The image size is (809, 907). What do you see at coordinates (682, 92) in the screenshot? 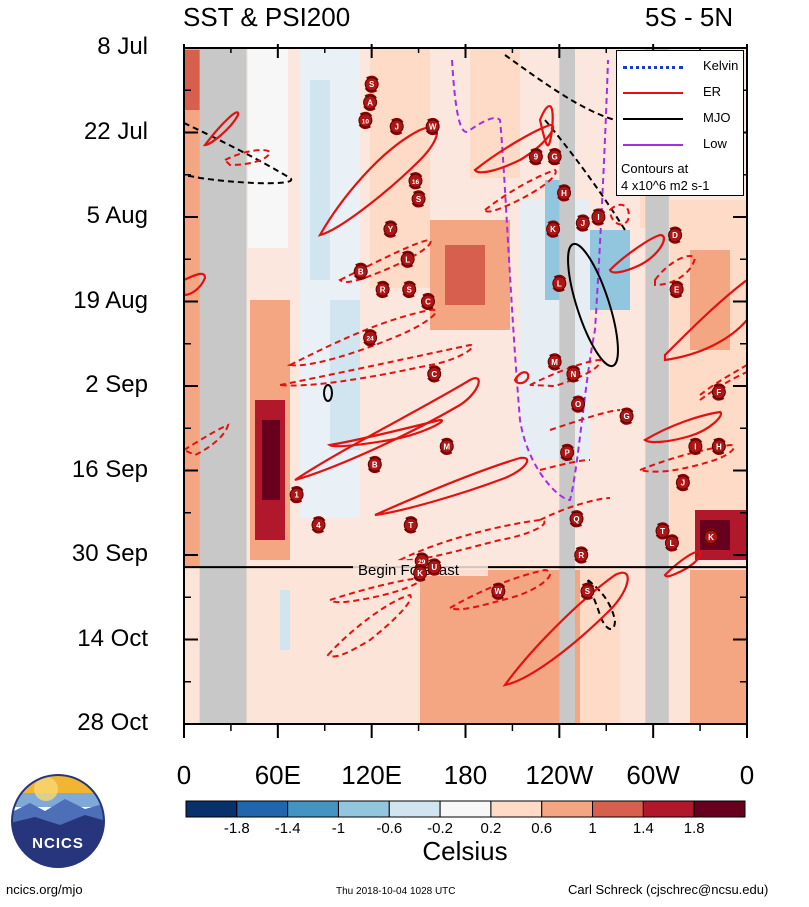
I see `legend-entry-er: ER` at bounding box center [682, 92].